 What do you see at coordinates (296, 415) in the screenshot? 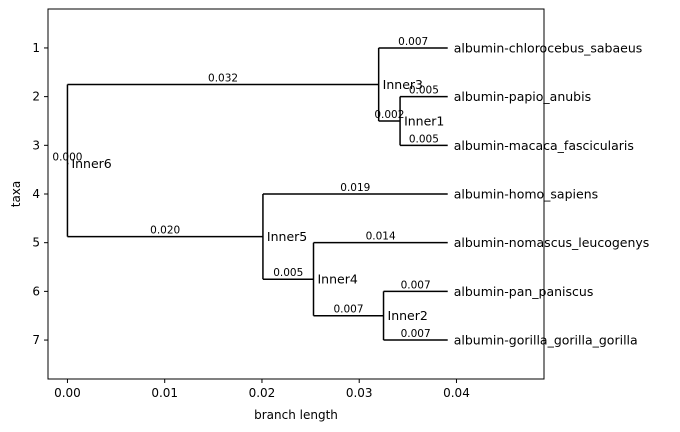
I see `x-axis-title: branch length` at bounding box center [296, 415].